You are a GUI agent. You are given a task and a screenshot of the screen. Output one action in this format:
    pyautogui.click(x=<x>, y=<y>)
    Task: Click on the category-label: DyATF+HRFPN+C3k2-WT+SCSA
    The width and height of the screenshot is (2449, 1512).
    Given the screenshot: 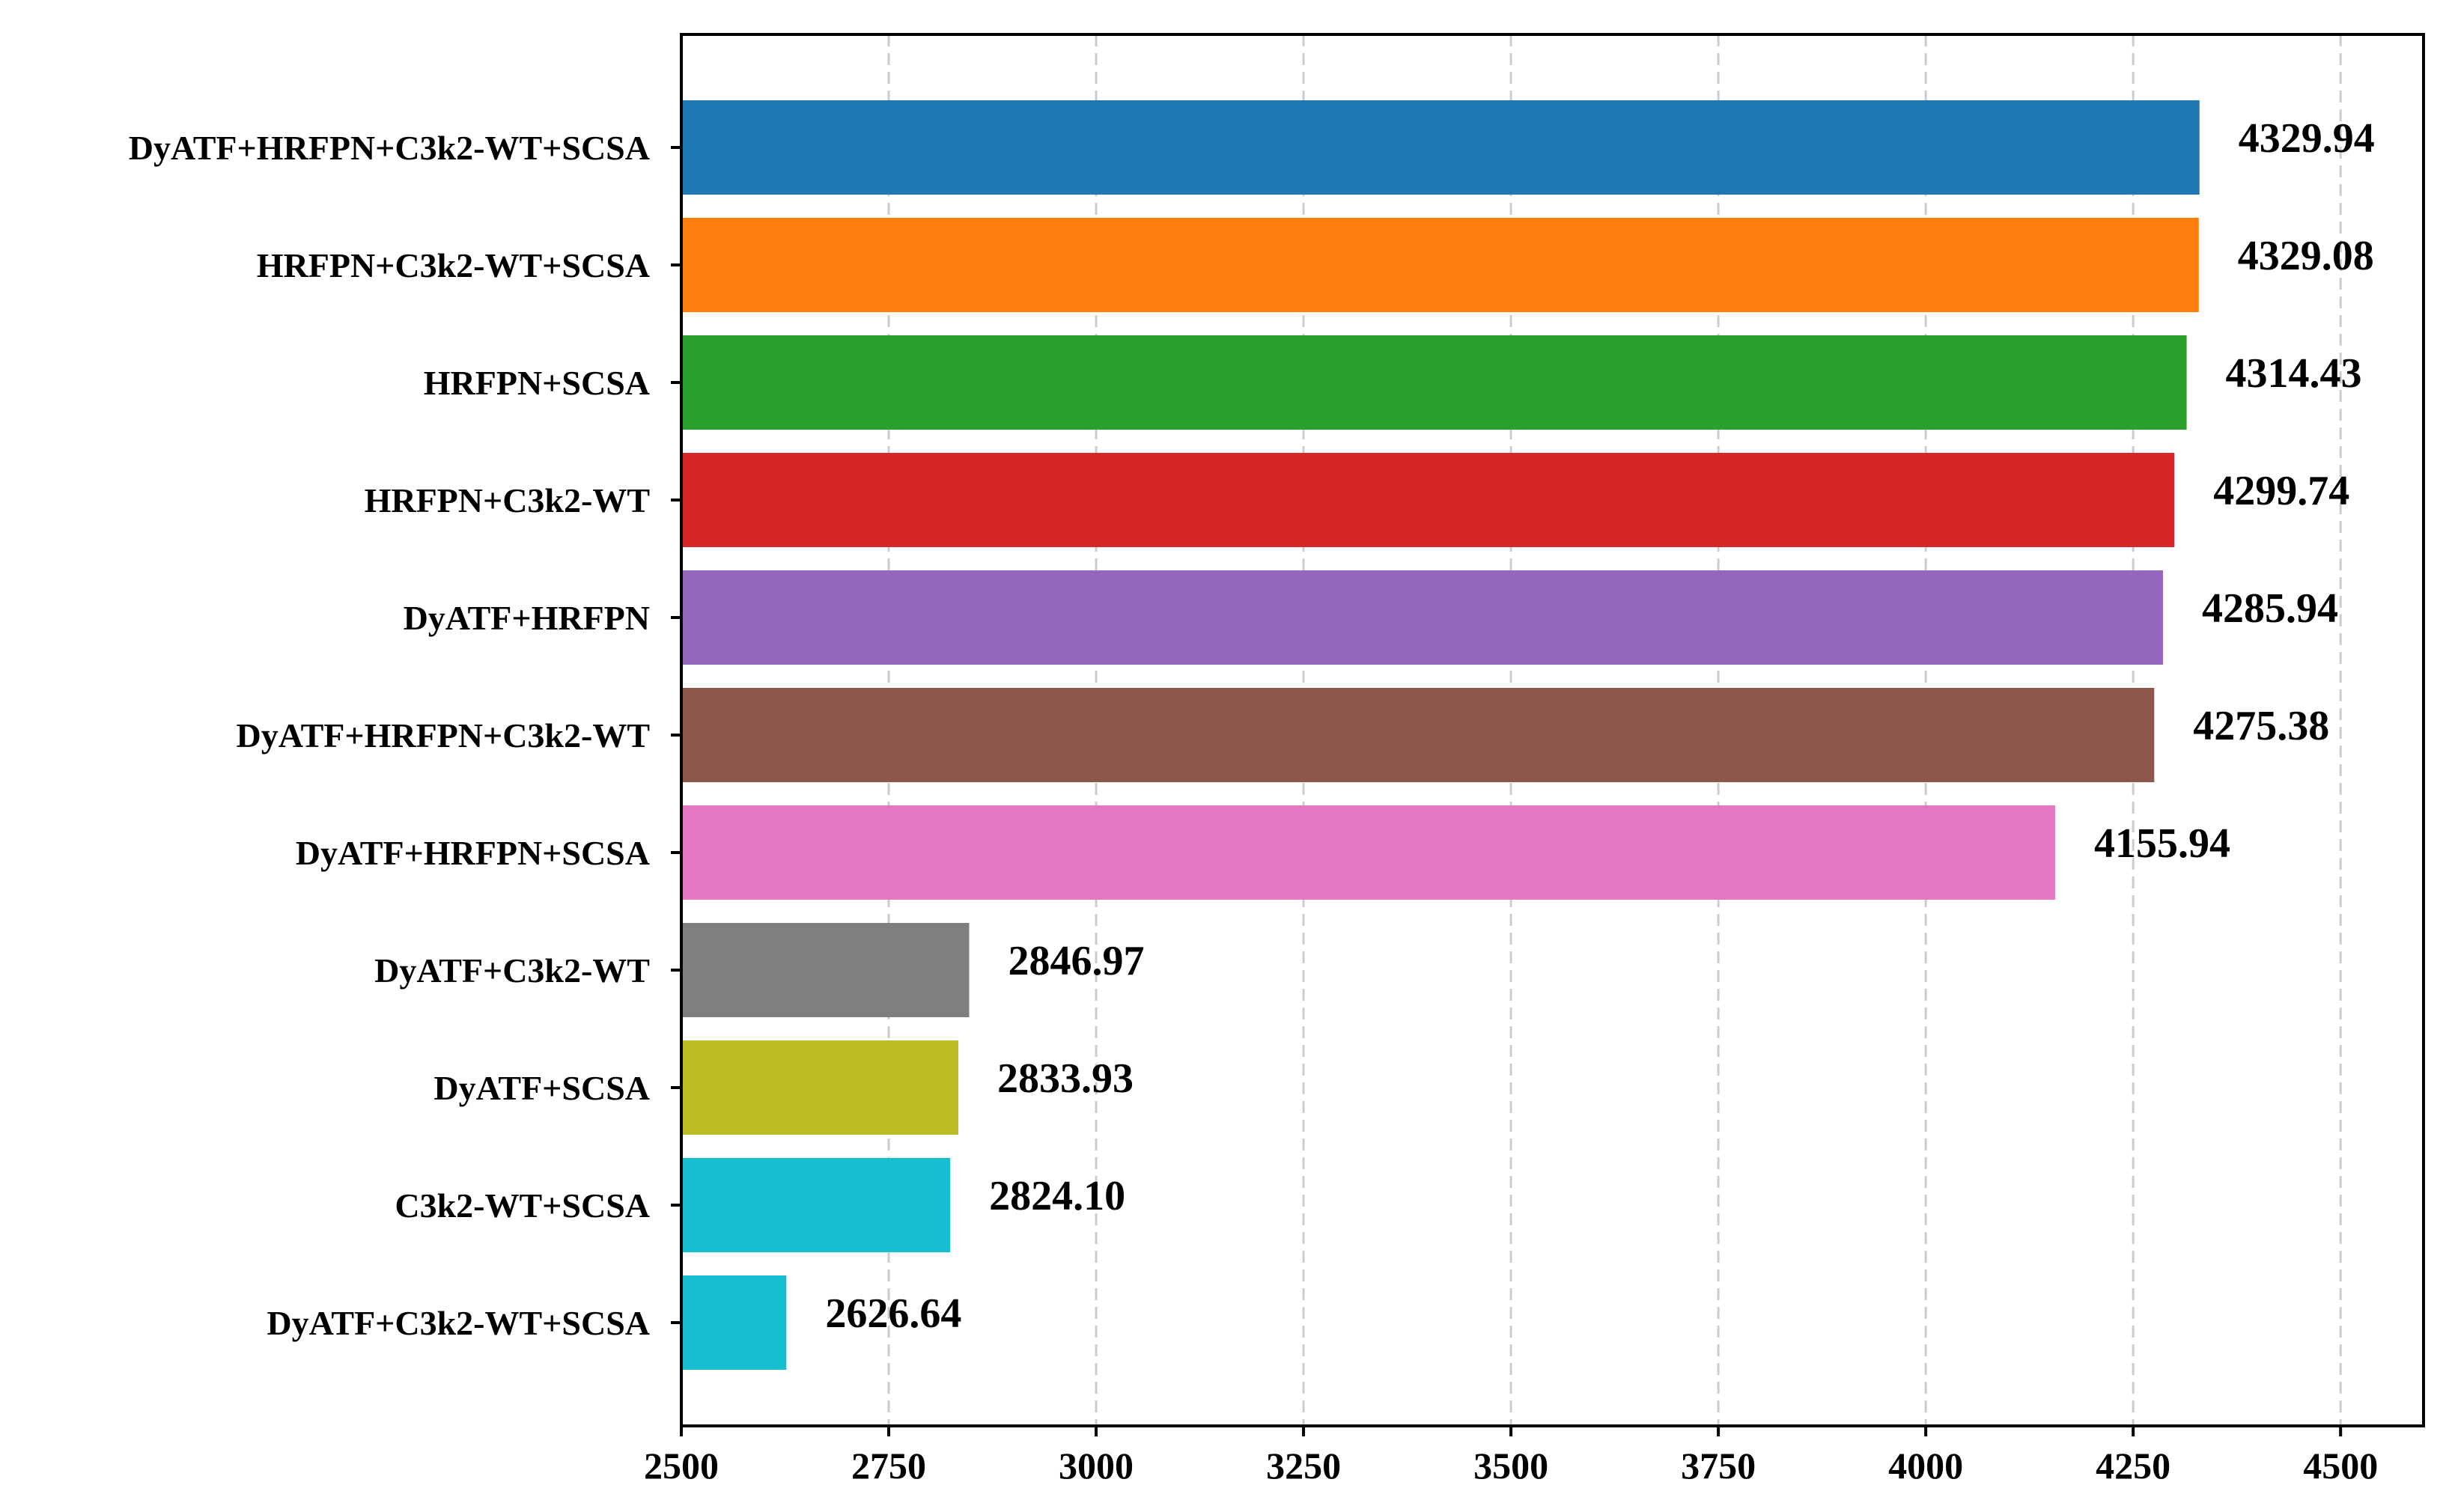 What is the action you would take?
    pyautogui.click(x=389, y=148)
    